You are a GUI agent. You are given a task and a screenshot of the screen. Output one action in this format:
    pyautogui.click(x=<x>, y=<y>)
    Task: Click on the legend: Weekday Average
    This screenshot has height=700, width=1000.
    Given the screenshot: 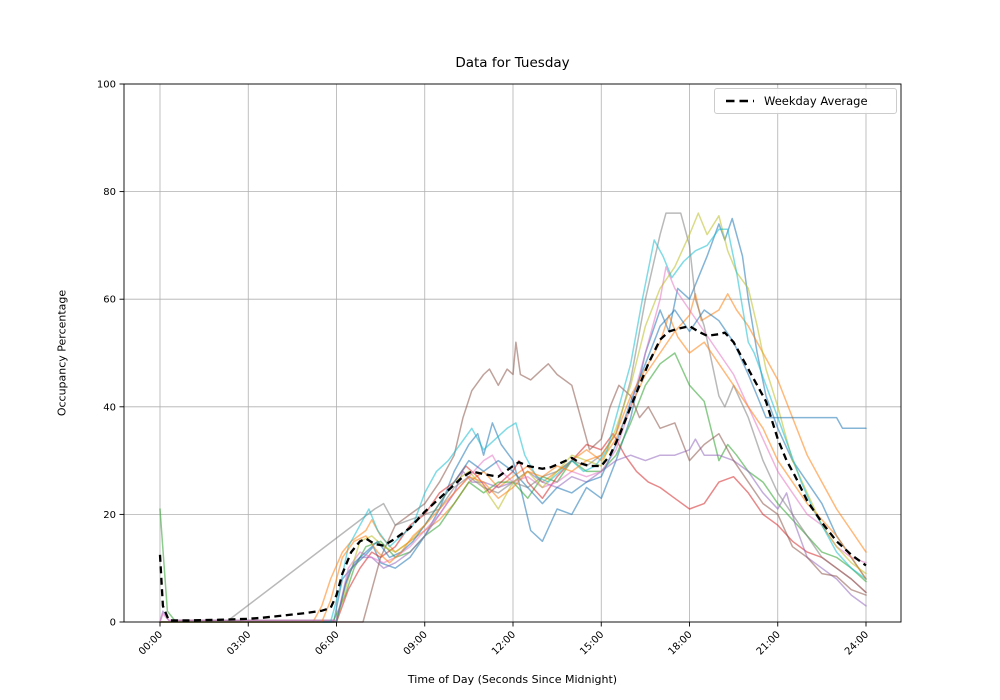 What is the action you would take?
    pyautogui.click(x=805, y=101)
    